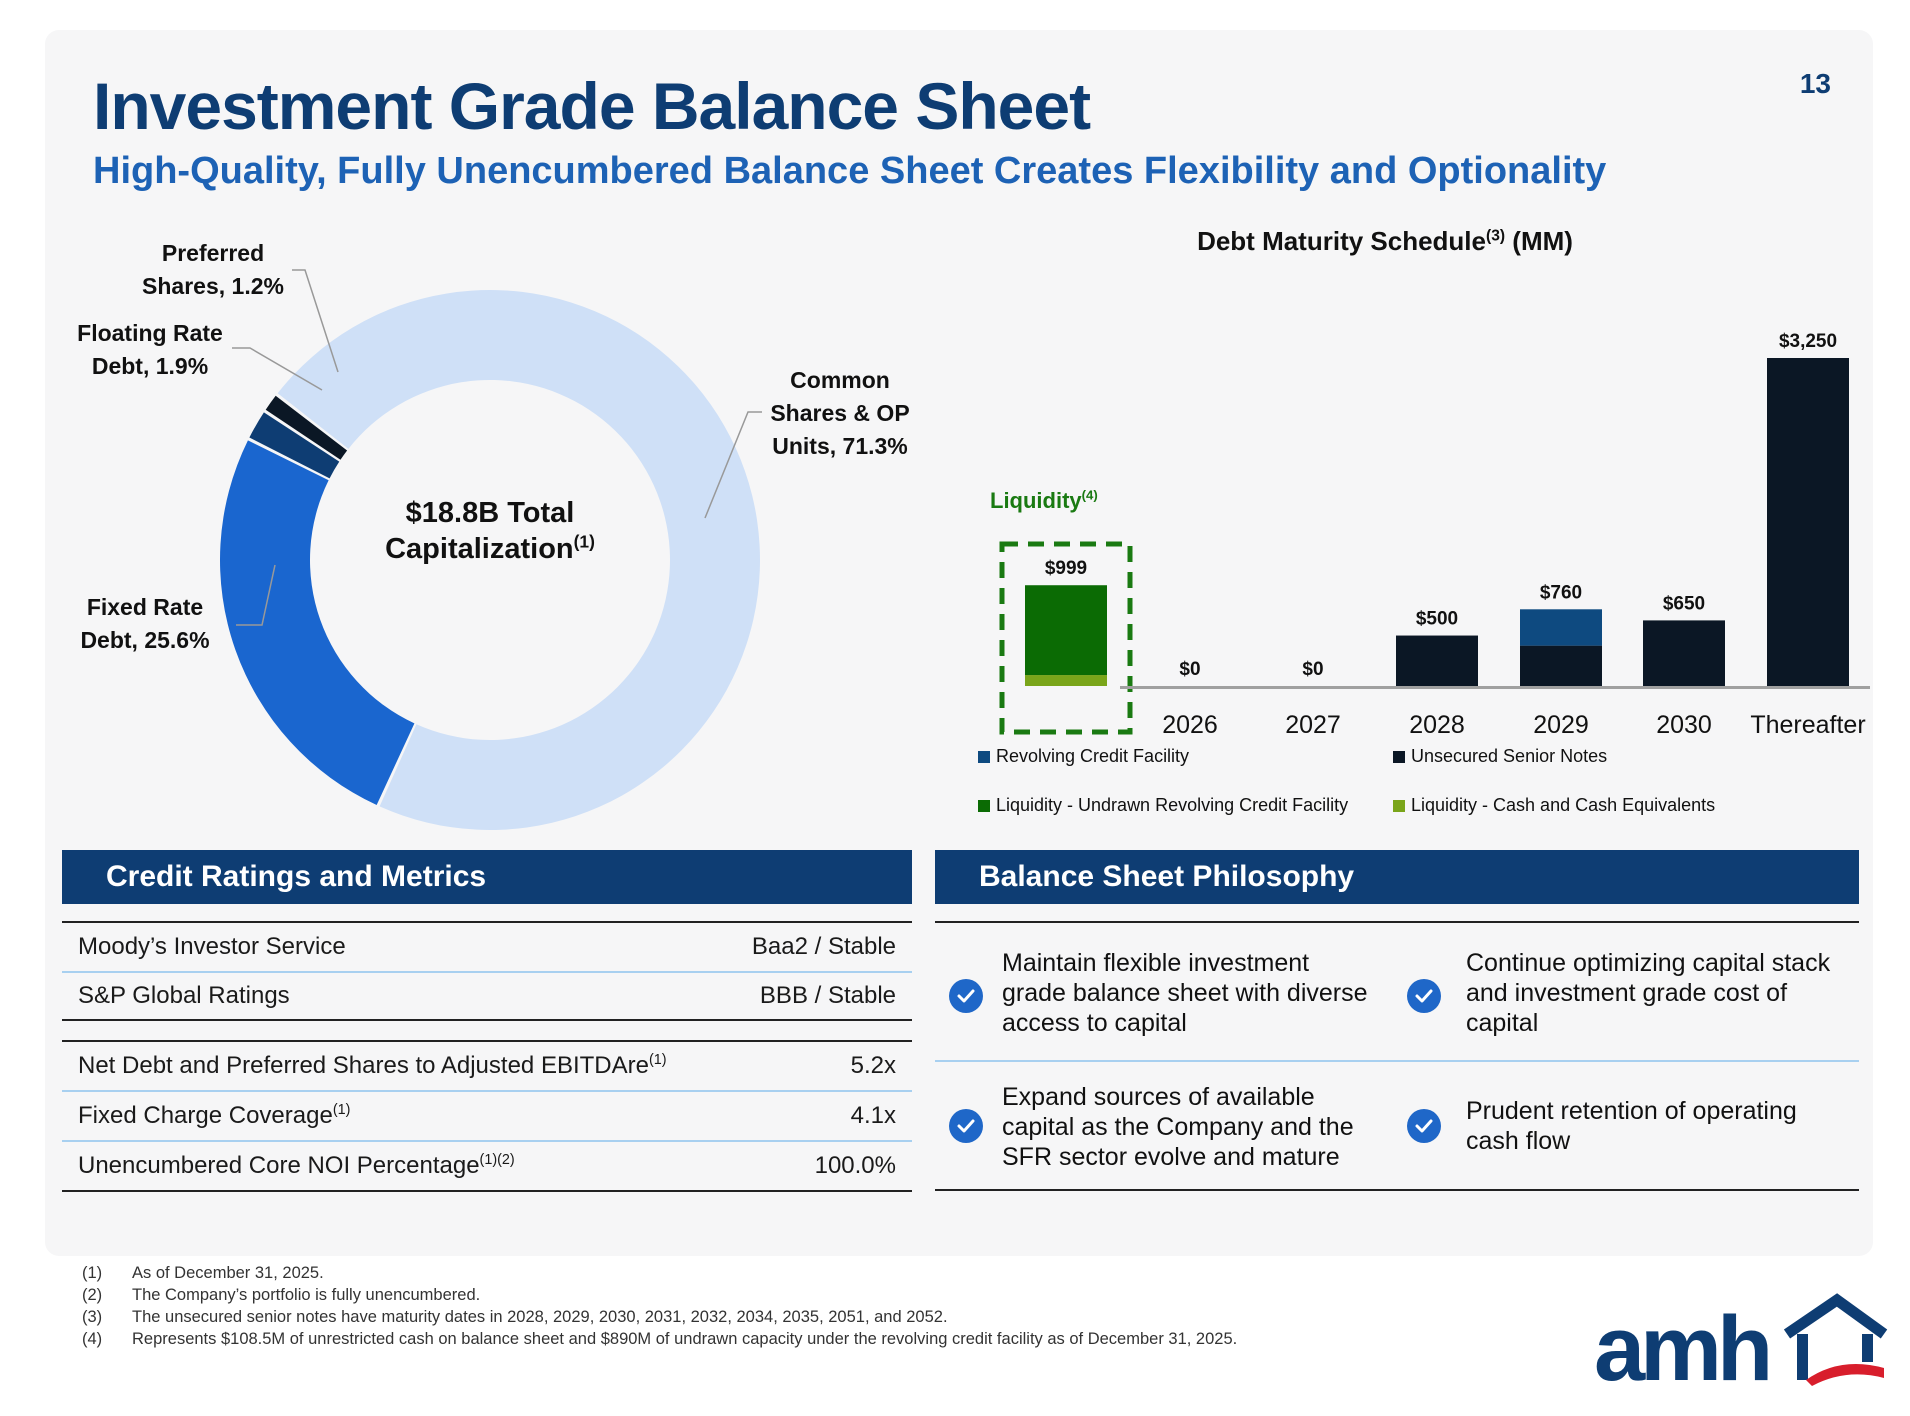 Image resolution: width=1910 pixels, height=1416 pixels. Describe the element at coordinates (1313, 725) in the screenshot. I see `x-tick-2027: 2027` at that location.